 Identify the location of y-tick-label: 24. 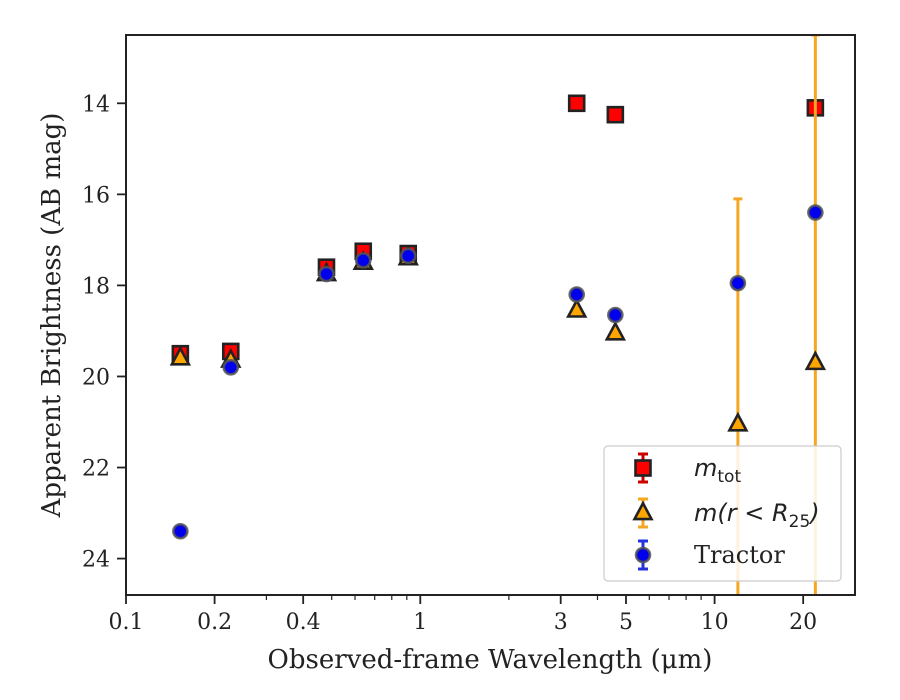
(96, 560).